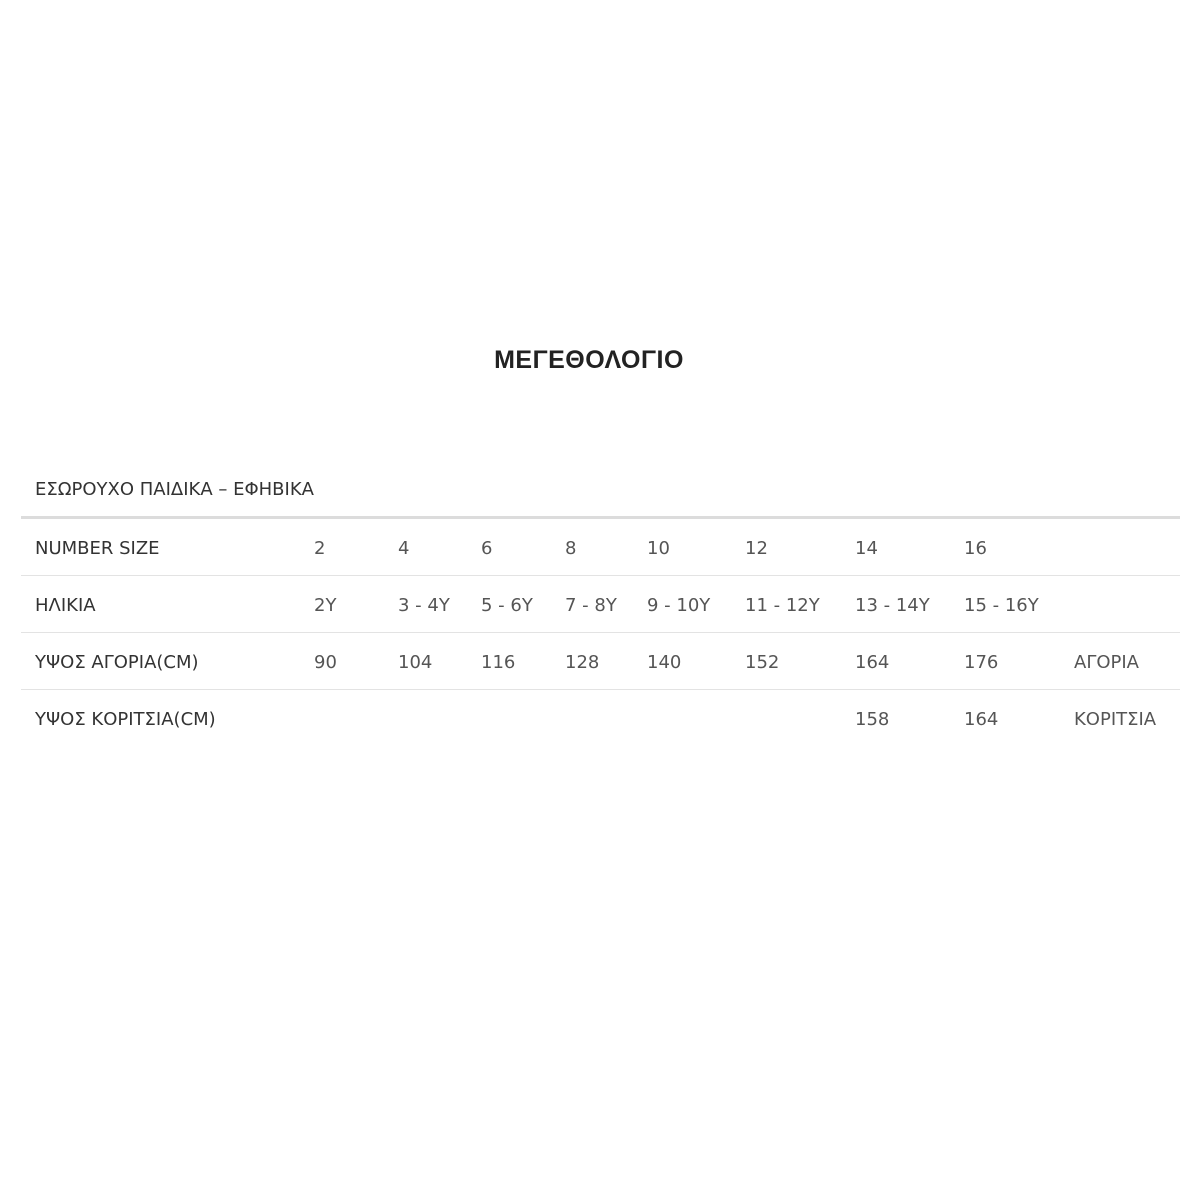 This screenshot has height=1200, width=1200. What do you see at coordinates (325, 605) in the screenshot?
I see `table-cell: 2Y` at bounding box center [325, 605].